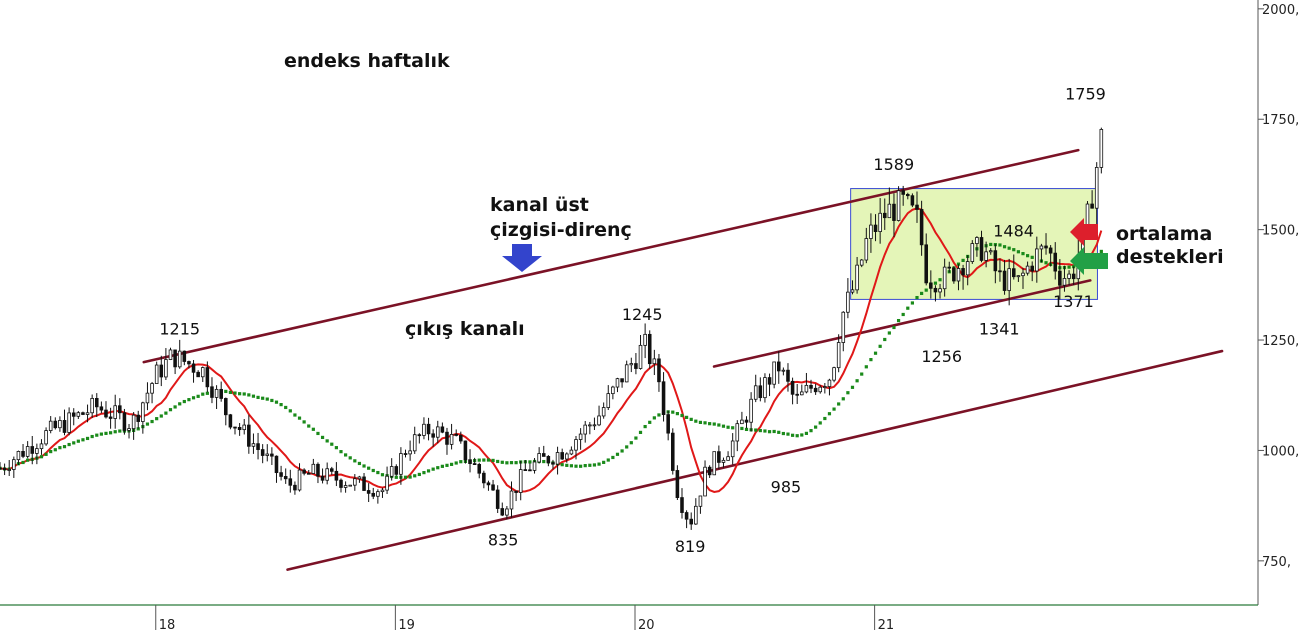 This screenshot has width=1312, height=632. I want to click on channel-label: çıkış kanalı, so click(465, 329).